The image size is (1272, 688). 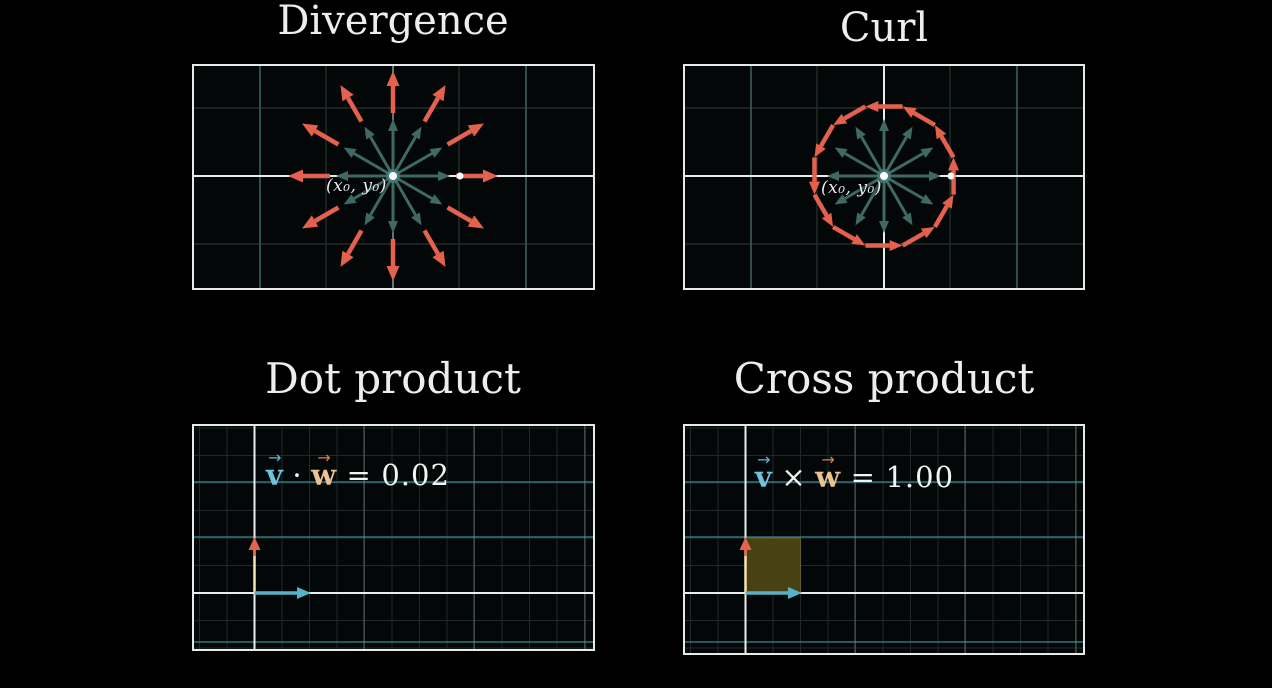 What do you see at coordinates (851, 188) in the screenshot?
I see `curl-point-label: (x₀, y₀)` at bounding box center [851, 188].